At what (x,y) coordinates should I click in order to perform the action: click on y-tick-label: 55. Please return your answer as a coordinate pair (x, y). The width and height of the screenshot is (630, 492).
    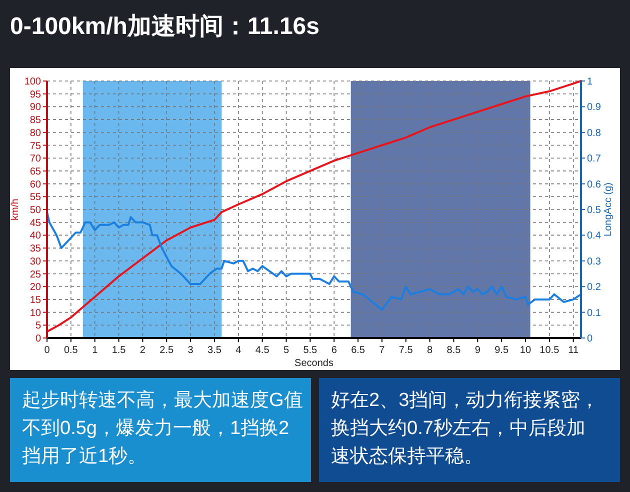
    Looking at the image, I should click on (36, 198).